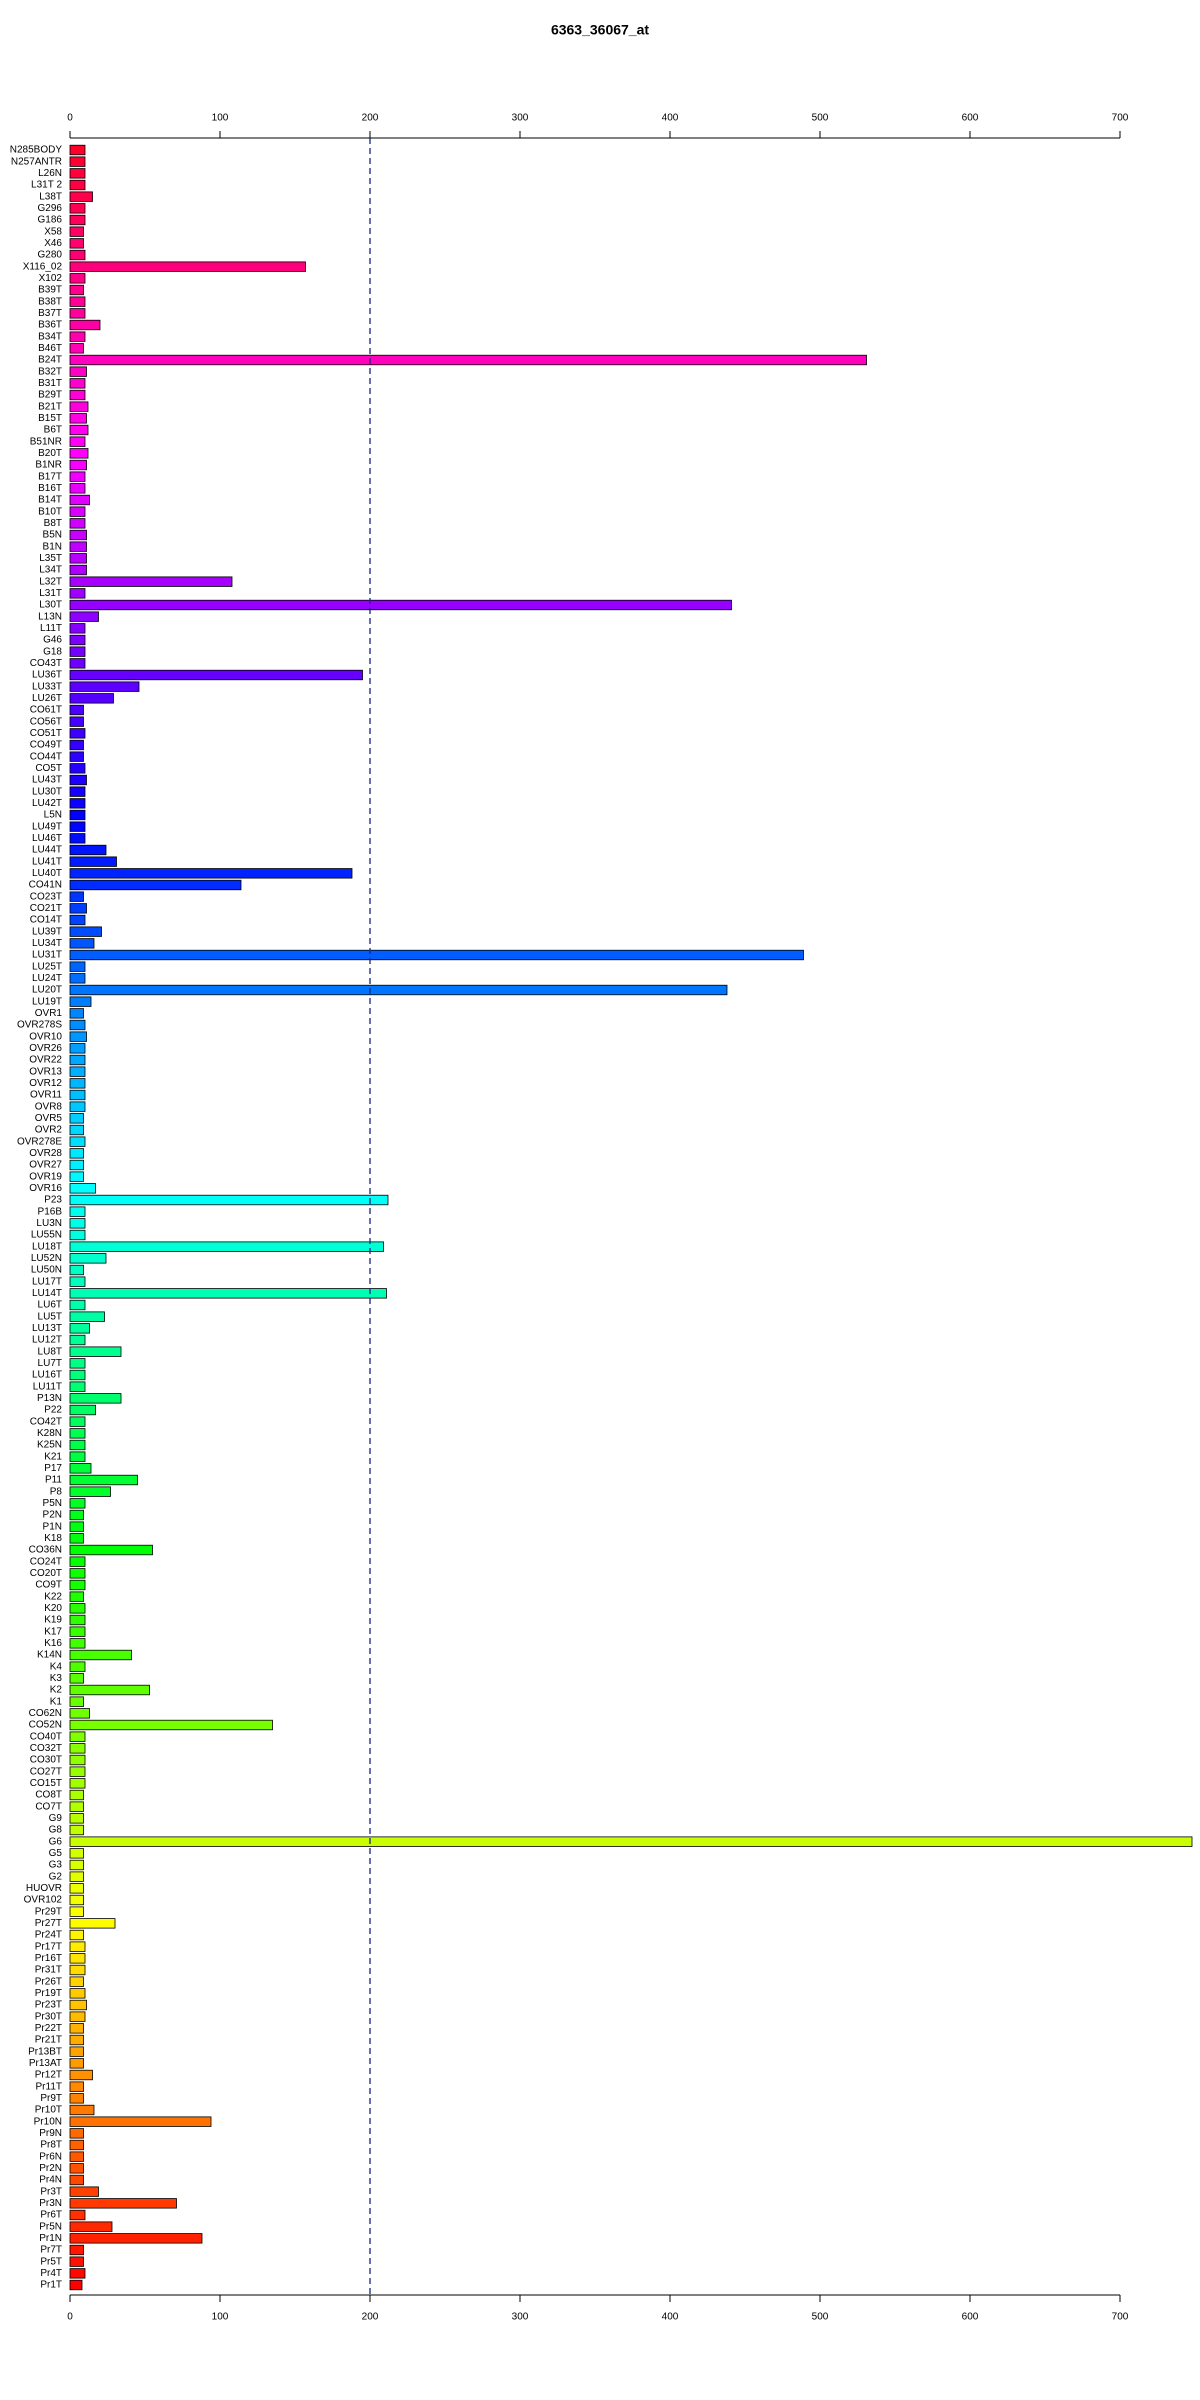 This screenshot has height=2400, width=1200. What do you see at coordinates (53, 1456) in the screenshot?
I see `y-tick-label: K21` at bounding box center [53, 1456].